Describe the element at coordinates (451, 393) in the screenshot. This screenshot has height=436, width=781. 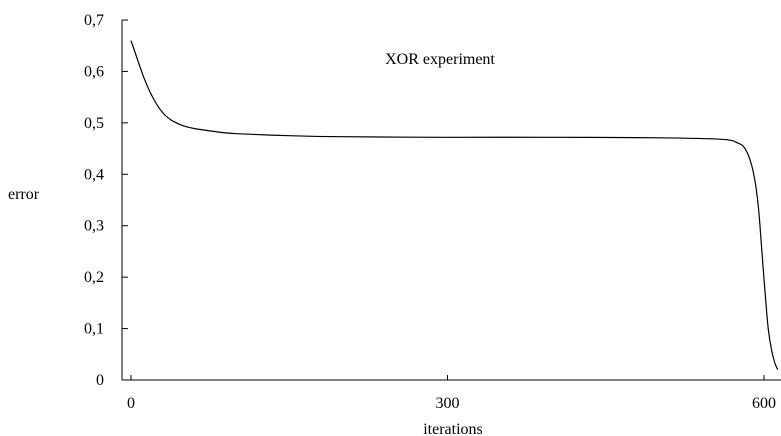
I see `x-ticks: 0 300 600` at that location.